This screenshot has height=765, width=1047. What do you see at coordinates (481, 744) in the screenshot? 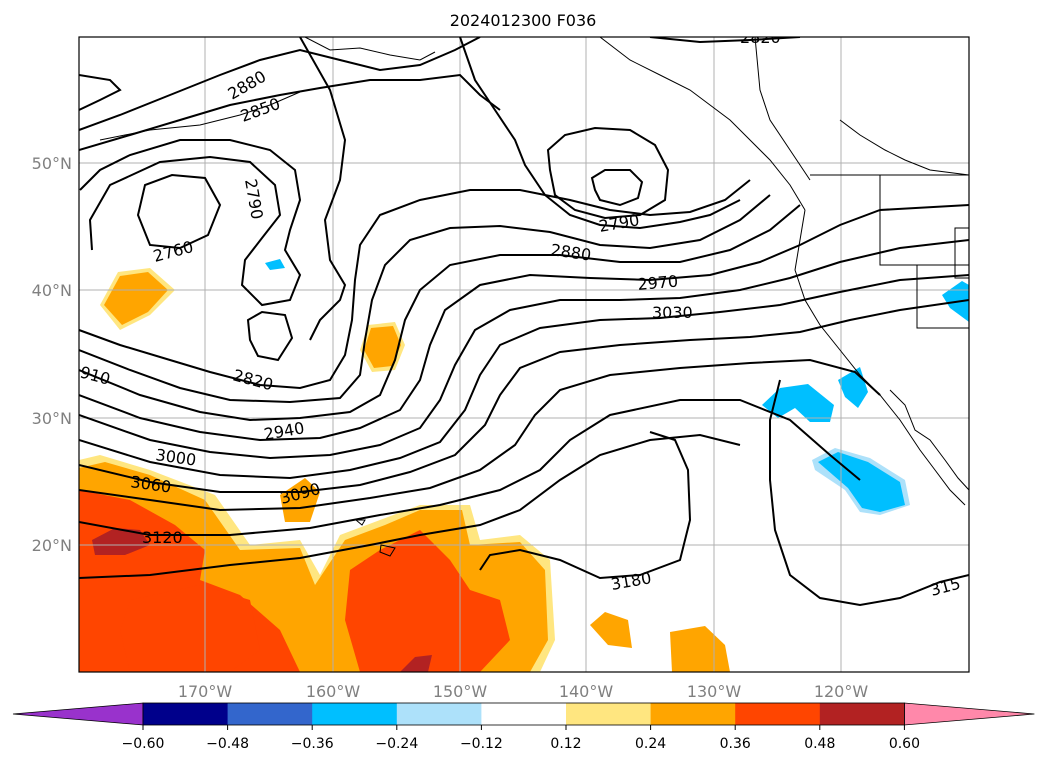
I see `colorbar-tick-label: −0.12` at bounding box center [481, 744].